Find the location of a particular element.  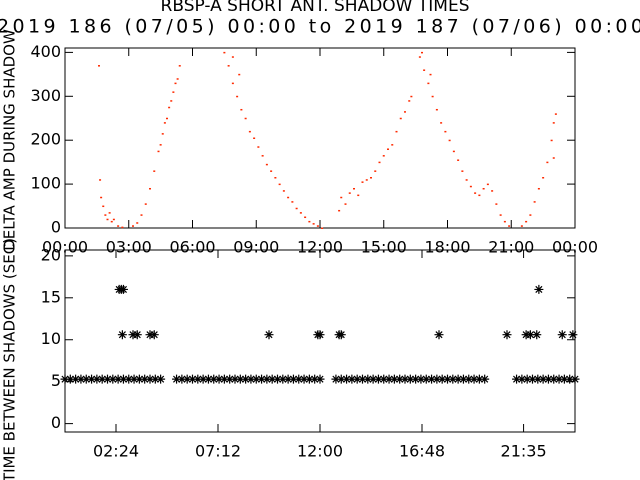

x-tick-label: 21:35 is located at coordinates (524, 451).